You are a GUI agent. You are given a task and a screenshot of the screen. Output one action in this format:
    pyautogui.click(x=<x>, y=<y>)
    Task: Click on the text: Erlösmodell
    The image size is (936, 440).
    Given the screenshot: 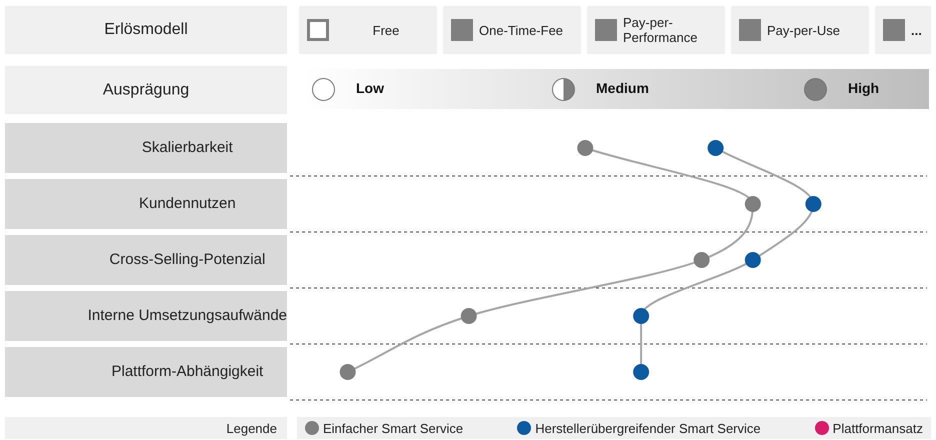 What is the action you would take?
    pyautogui.click(x=146, y=30)
    